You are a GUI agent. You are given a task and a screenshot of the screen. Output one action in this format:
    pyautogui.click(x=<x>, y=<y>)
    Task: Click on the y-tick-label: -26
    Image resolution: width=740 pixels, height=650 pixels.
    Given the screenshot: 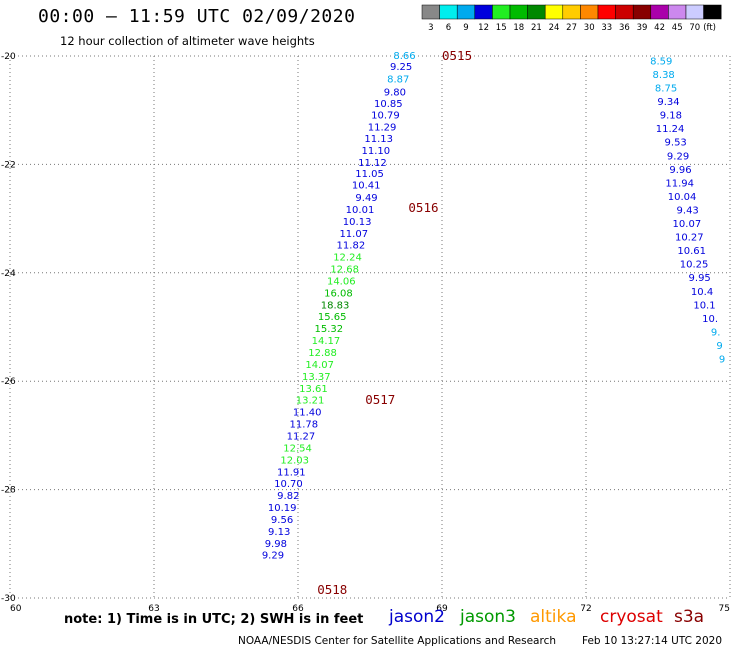 What is the action you would take?
    pyautogui.click(x=8, y=382)
    